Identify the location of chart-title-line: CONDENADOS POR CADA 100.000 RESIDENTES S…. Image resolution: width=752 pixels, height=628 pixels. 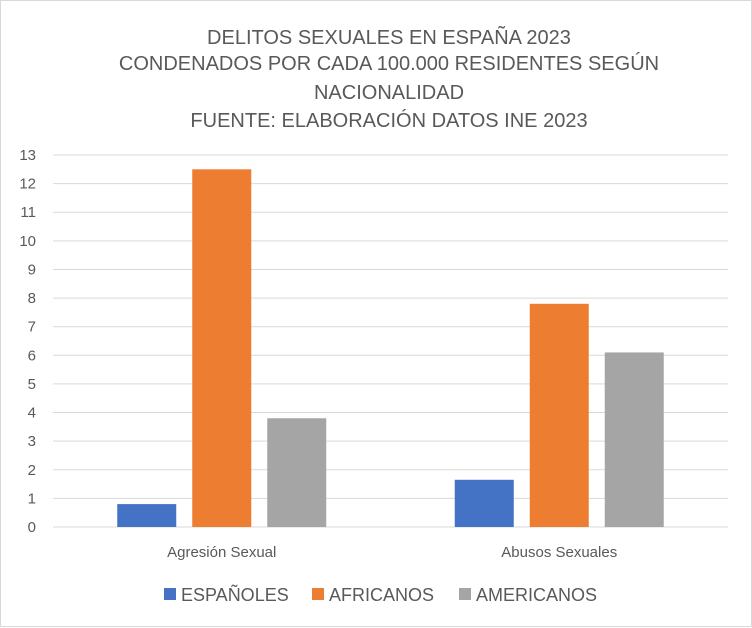
(389, 63).